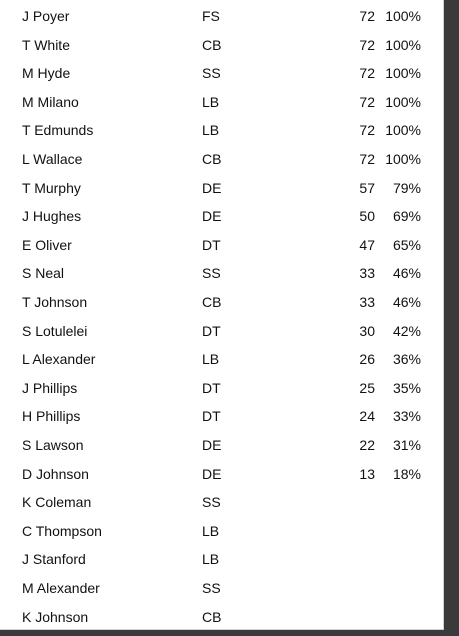 This screenshot has height=636, width=459. What do you see at coordinates (51, 416) in the screenshot?
I see `player-name: H Phillips` at bounding box center [51, 416].